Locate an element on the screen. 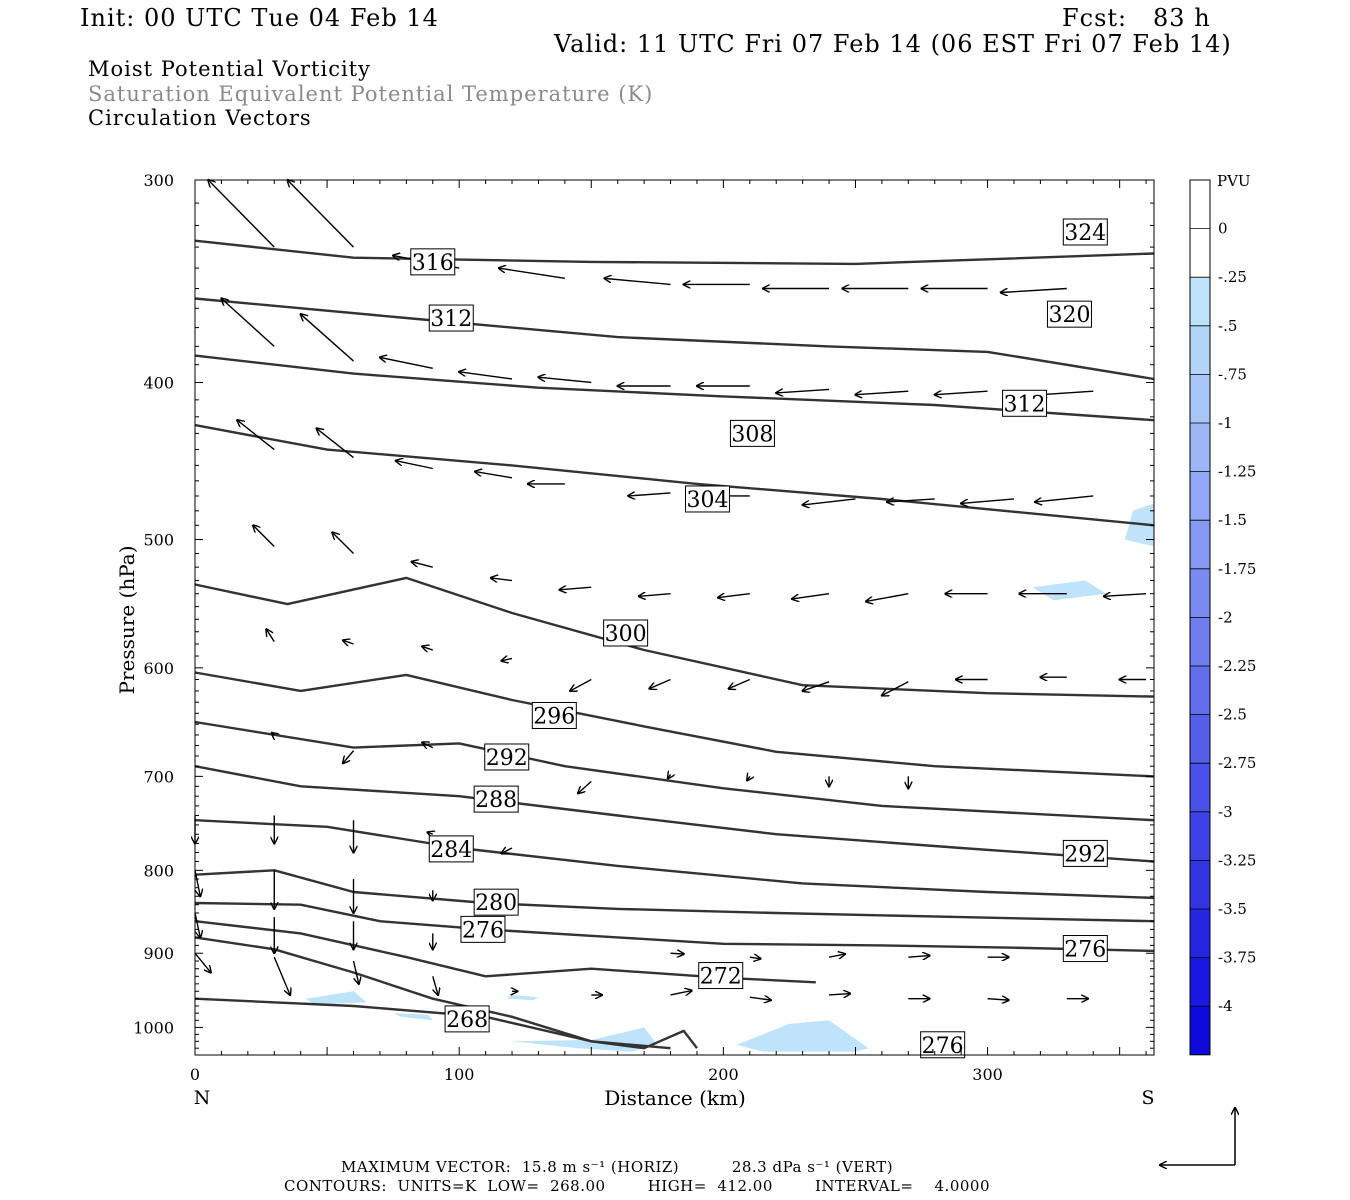 The height and width of the screenshot is (1200, 1350). contour-label: 276 is located at coordinates (483, 930).